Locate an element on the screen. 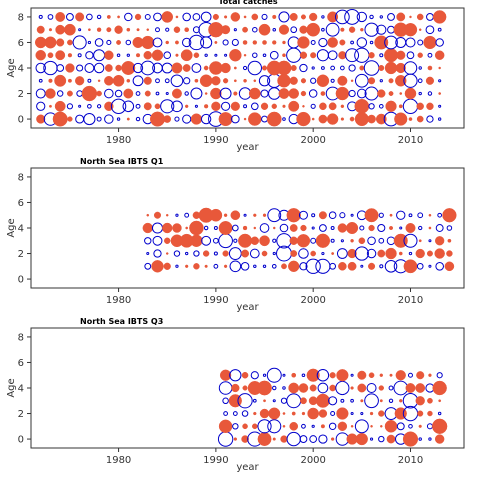 The image size is (480, 484). x-tick-label: 1980 is located at coordinates (118, 300).